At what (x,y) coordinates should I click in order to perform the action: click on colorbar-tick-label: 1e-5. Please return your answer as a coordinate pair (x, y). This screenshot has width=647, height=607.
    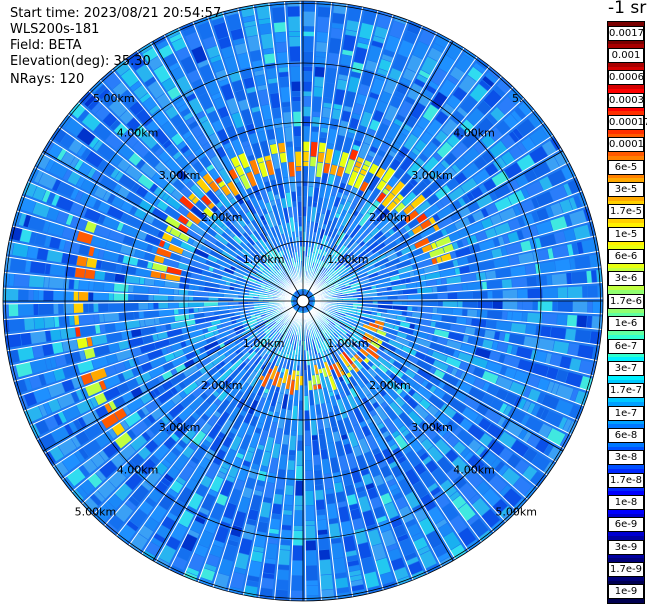
    Looking at the image, I should click on (626, 234).